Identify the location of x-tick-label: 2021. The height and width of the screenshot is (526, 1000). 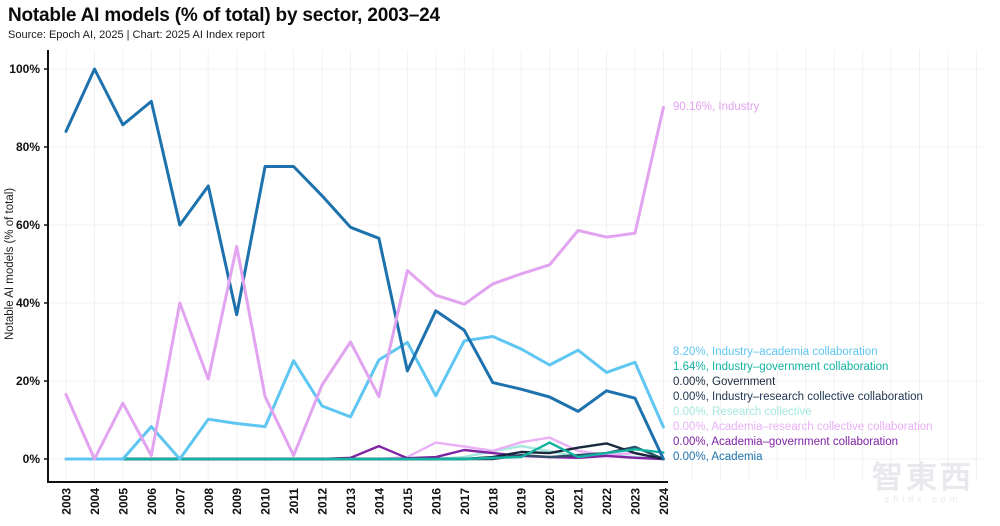
(579, 501).